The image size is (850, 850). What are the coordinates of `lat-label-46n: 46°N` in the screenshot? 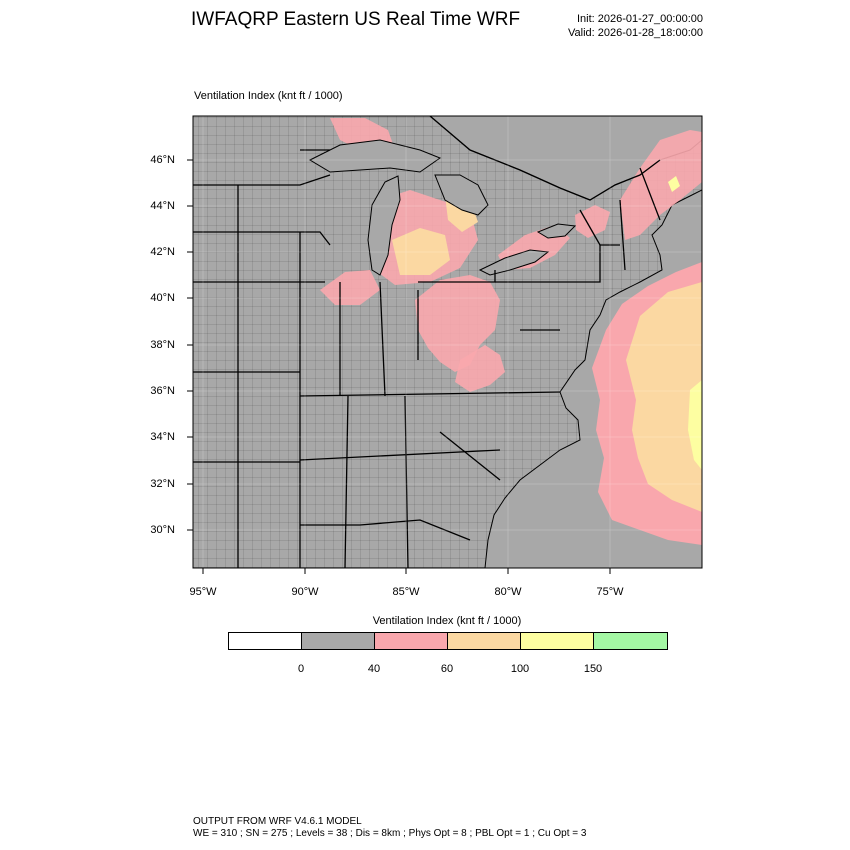 It's located at (162, 160).